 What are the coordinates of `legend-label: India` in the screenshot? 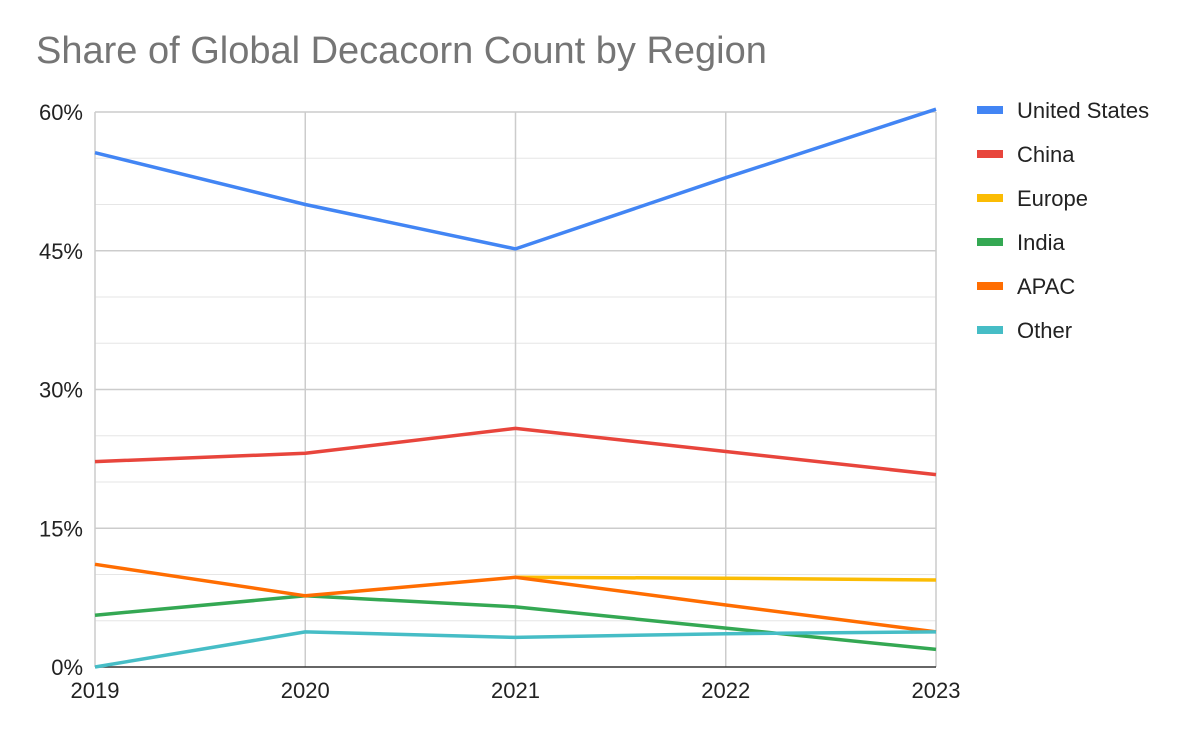 It's located at (1041, 242).